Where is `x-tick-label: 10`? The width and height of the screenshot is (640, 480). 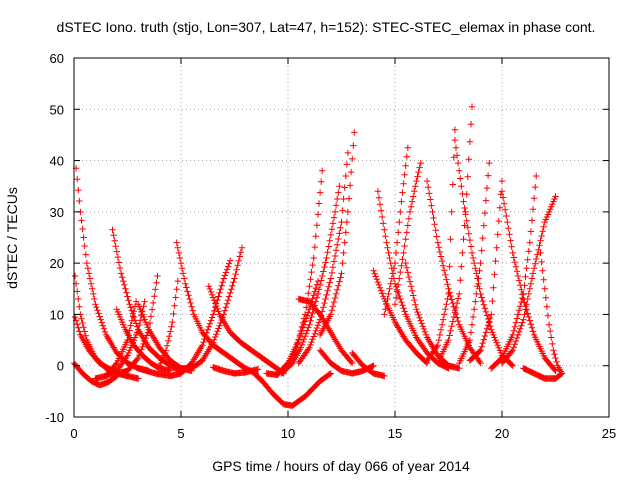
x-tick-label: 10 is located at coordinates (288, 433).